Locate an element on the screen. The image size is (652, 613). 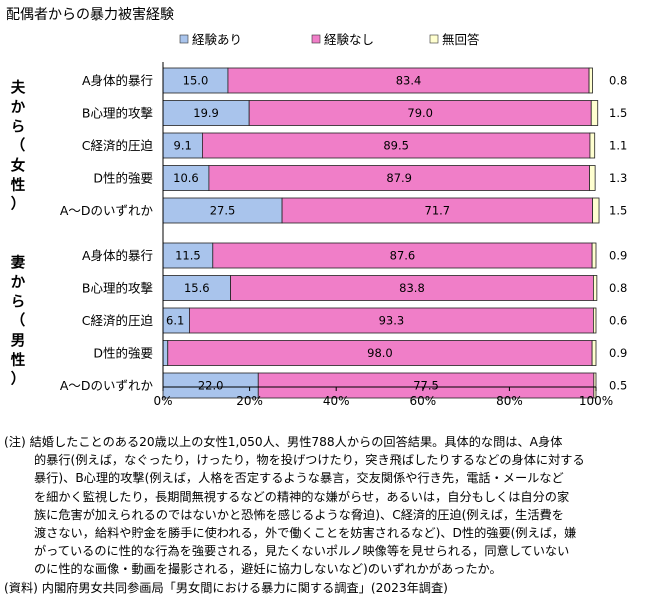
x-tick-label: 100% is located at coordinates (596, 401).